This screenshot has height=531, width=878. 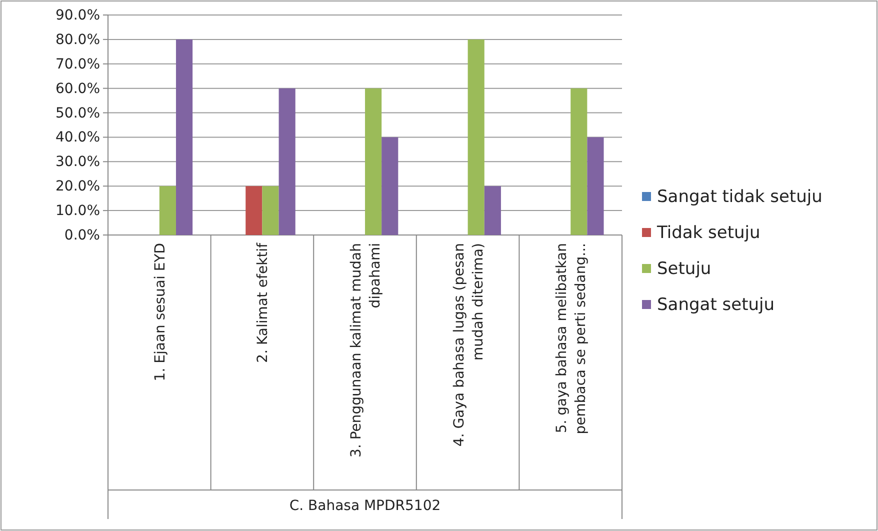 I want to click on y-tick-label: 30.0%, so click(x=78, y=162).